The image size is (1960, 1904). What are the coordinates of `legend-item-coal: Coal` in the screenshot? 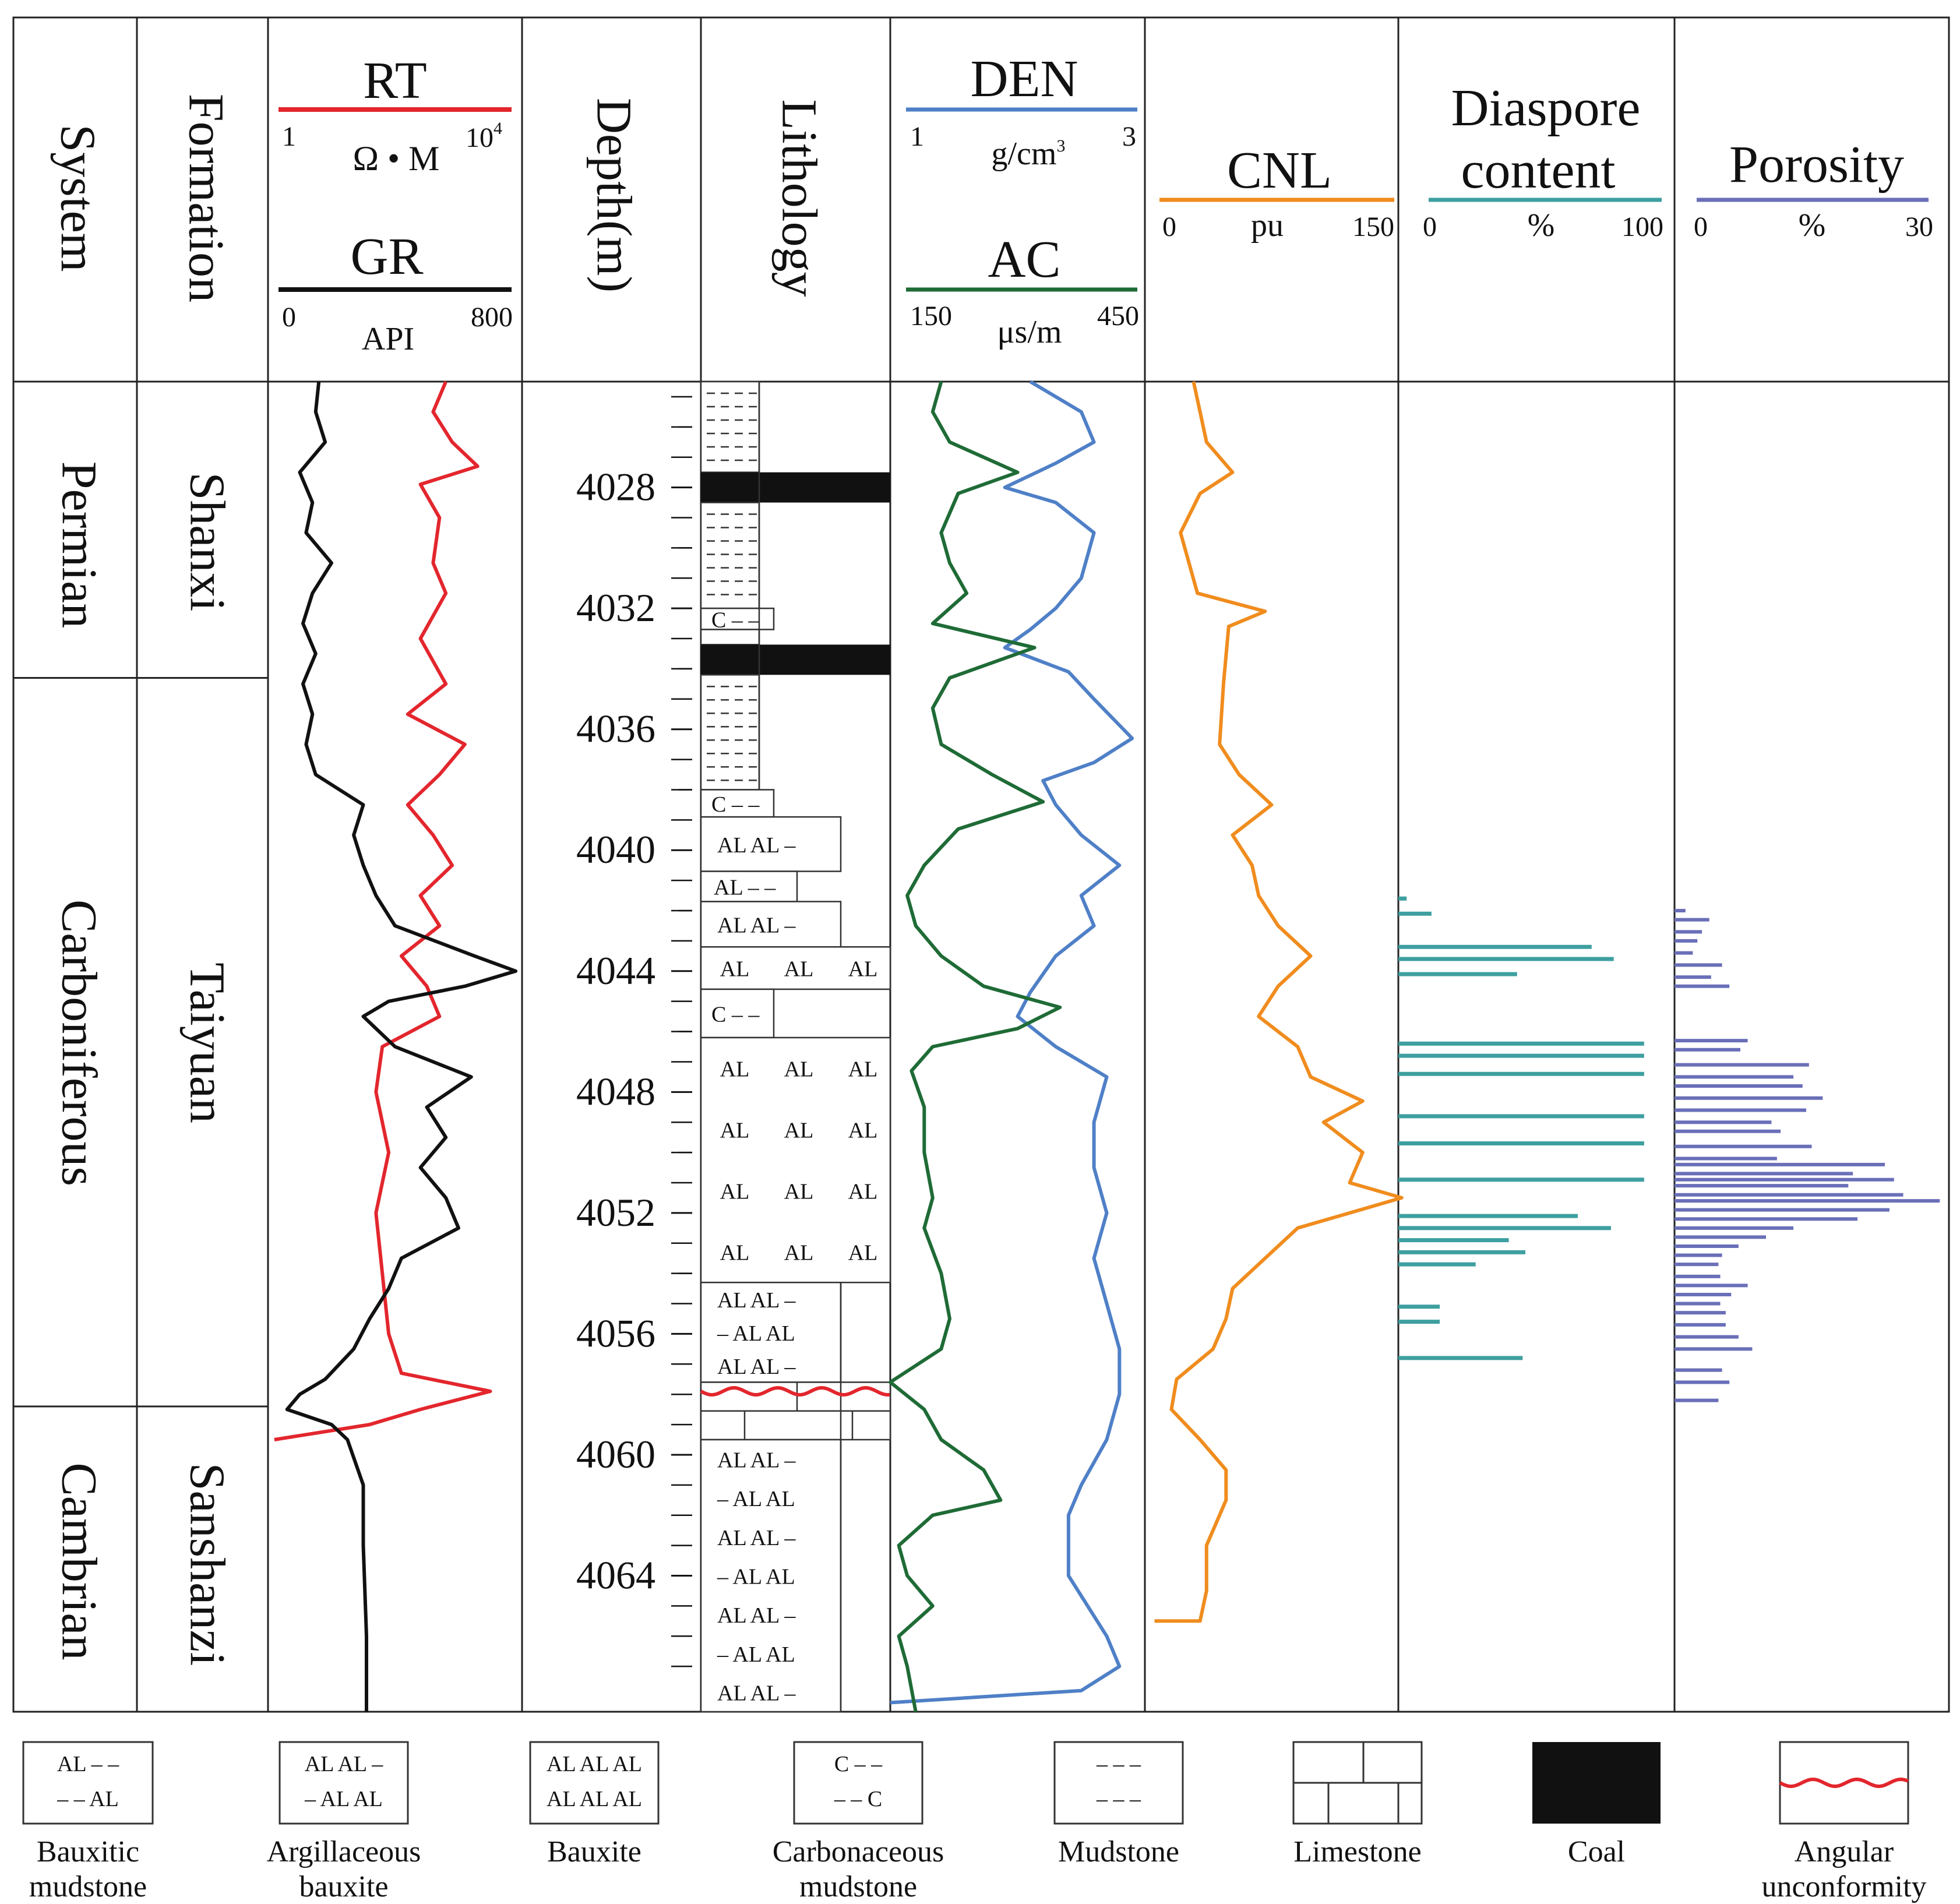 It's located at (1597, 1805).